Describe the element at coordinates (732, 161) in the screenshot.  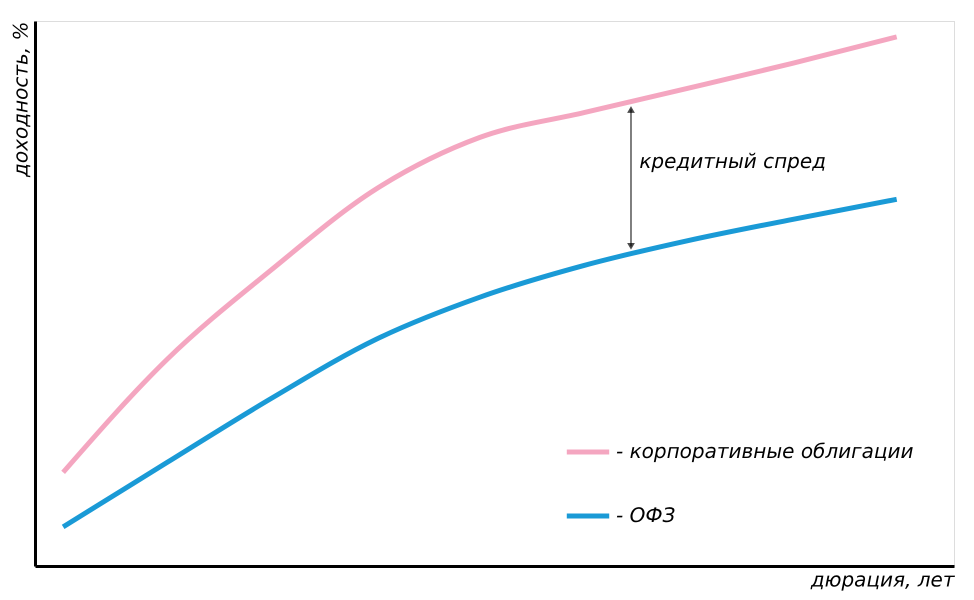
I see `annotation: кредитный спред` at that location.